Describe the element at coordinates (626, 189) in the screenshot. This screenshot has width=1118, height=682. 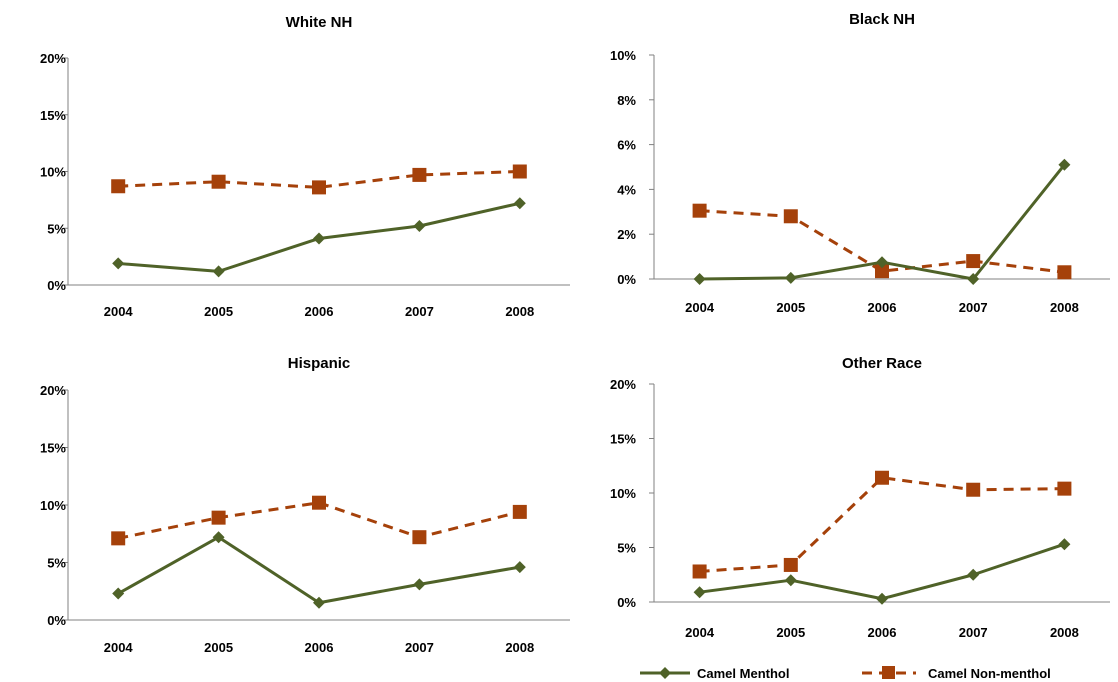
I see `y-tick-label: 4%` at that location.